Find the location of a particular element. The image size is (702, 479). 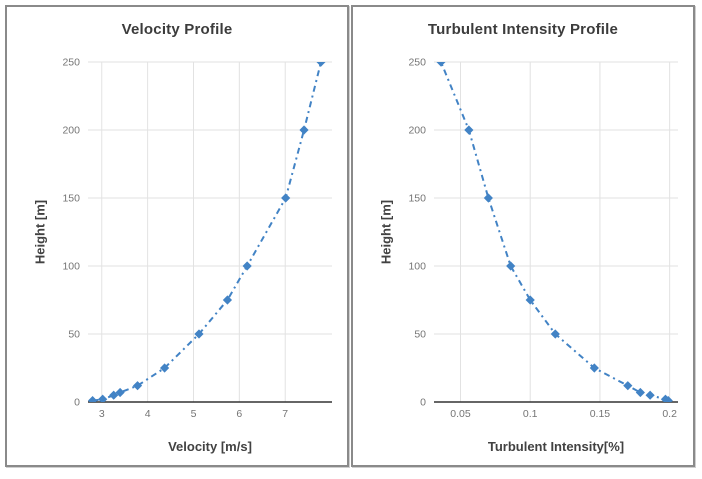

x-tick-label: 6 is located at coordinates (239, 414).